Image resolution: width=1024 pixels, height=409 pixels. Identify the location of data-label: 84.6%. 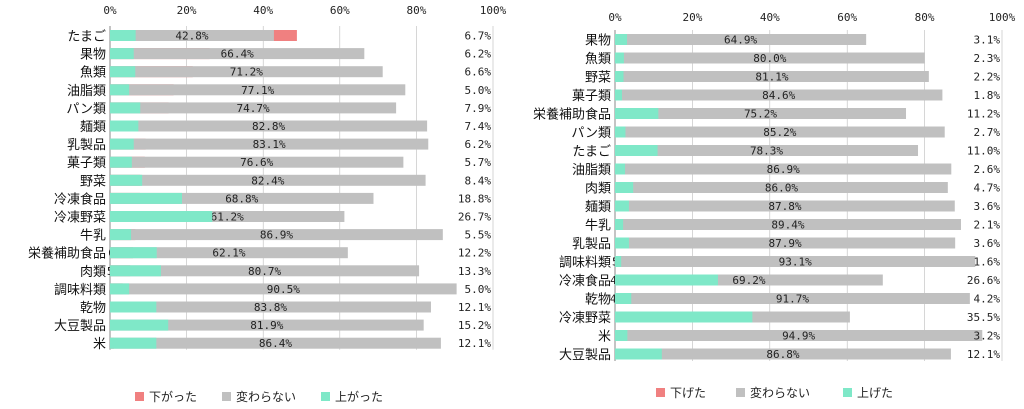
(778, 95).